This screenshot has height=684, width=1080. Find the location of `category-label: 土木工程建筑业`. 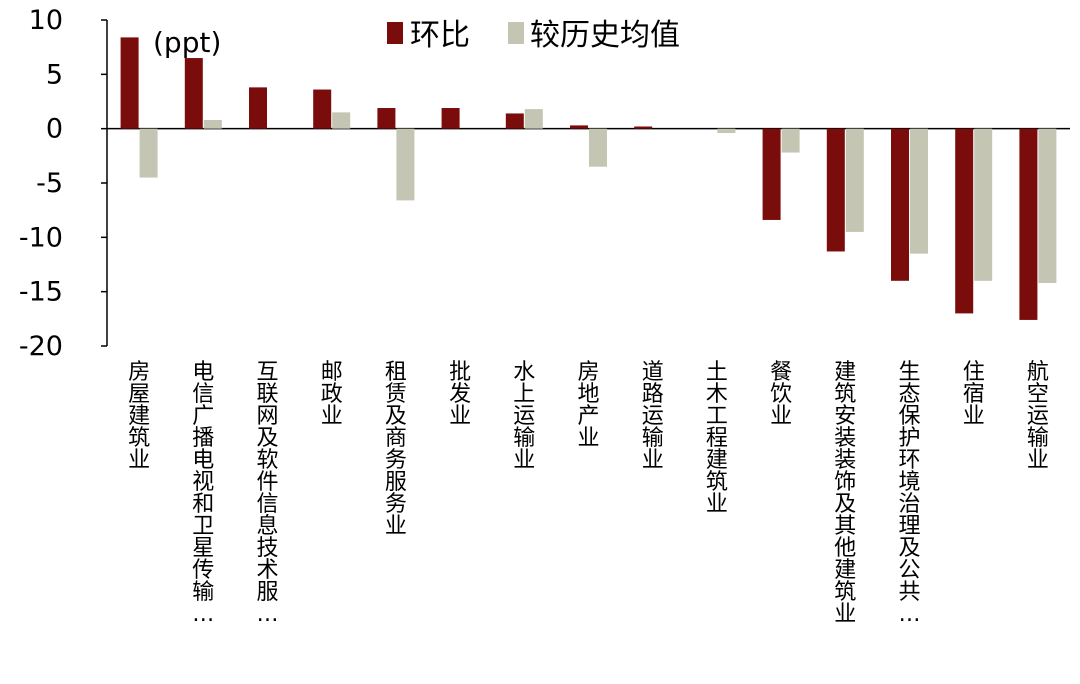

category-label: 土木工程建筑业 is located at coordinates (717, 438).